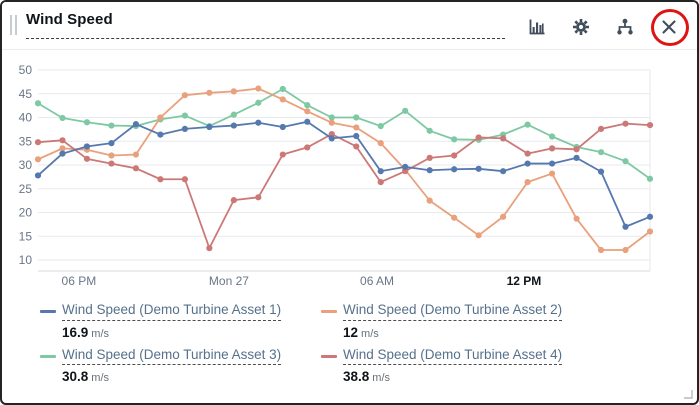  Describe the element at coordinates (349, 25) in the screenshot. I see `widget-header: Wind Speed` at that location.